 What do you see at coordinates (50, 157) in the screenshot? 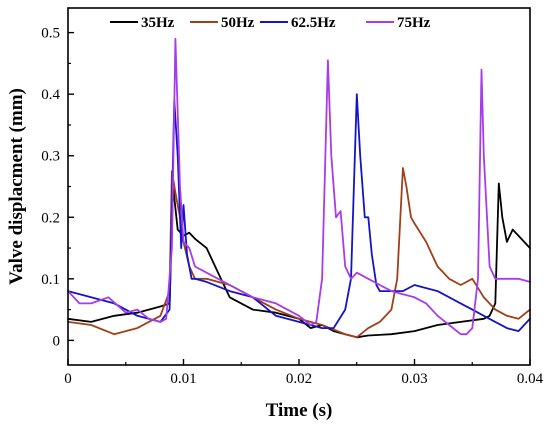
I see `y-tick-label: 0.3` at bounding box center [50, 157].